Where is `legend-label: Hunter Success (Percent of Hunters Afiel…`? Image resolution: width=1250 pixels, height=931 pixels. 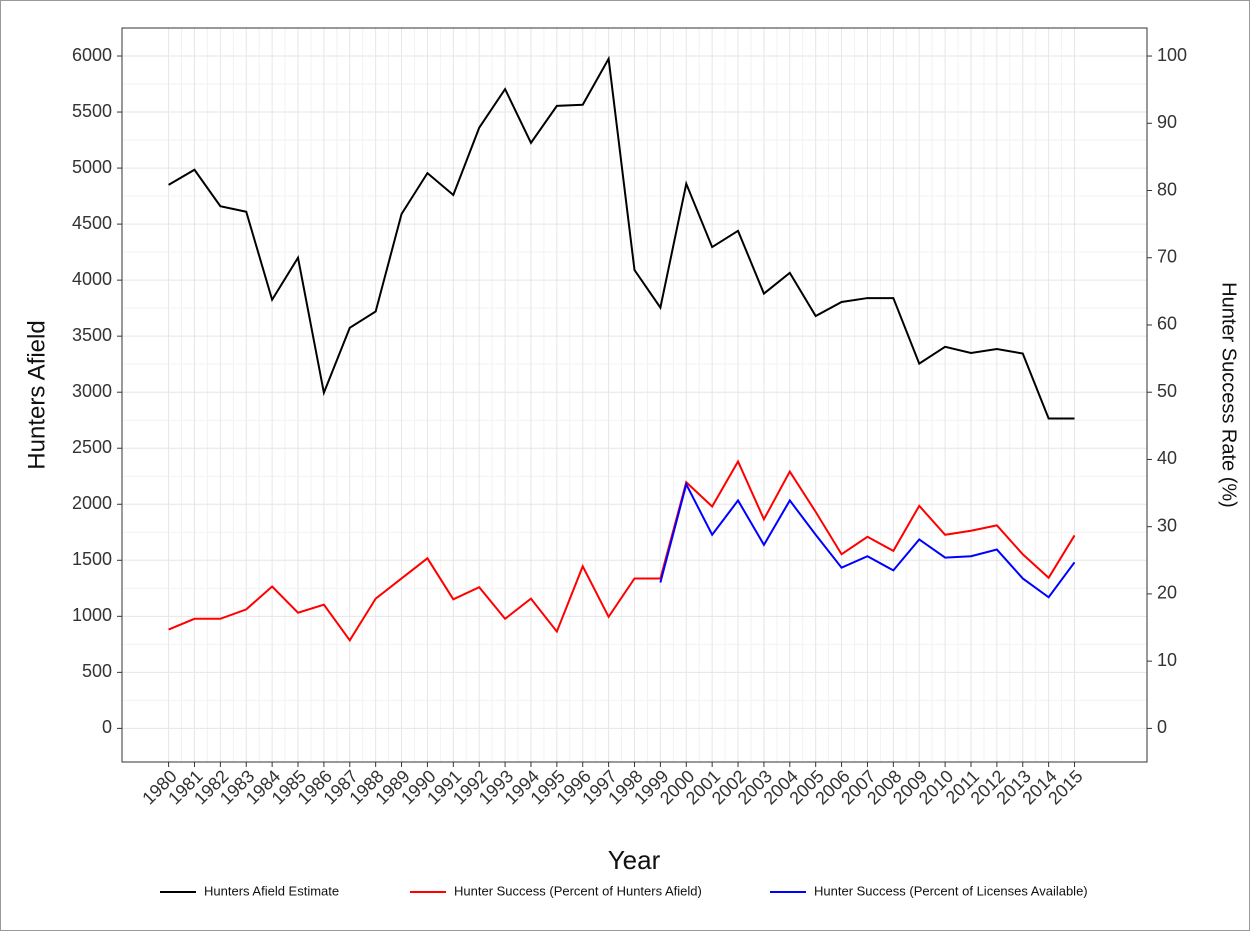 legend-label: Hunter Success (Percent of Hunters Afiel… is located at coordinates (578, 890).